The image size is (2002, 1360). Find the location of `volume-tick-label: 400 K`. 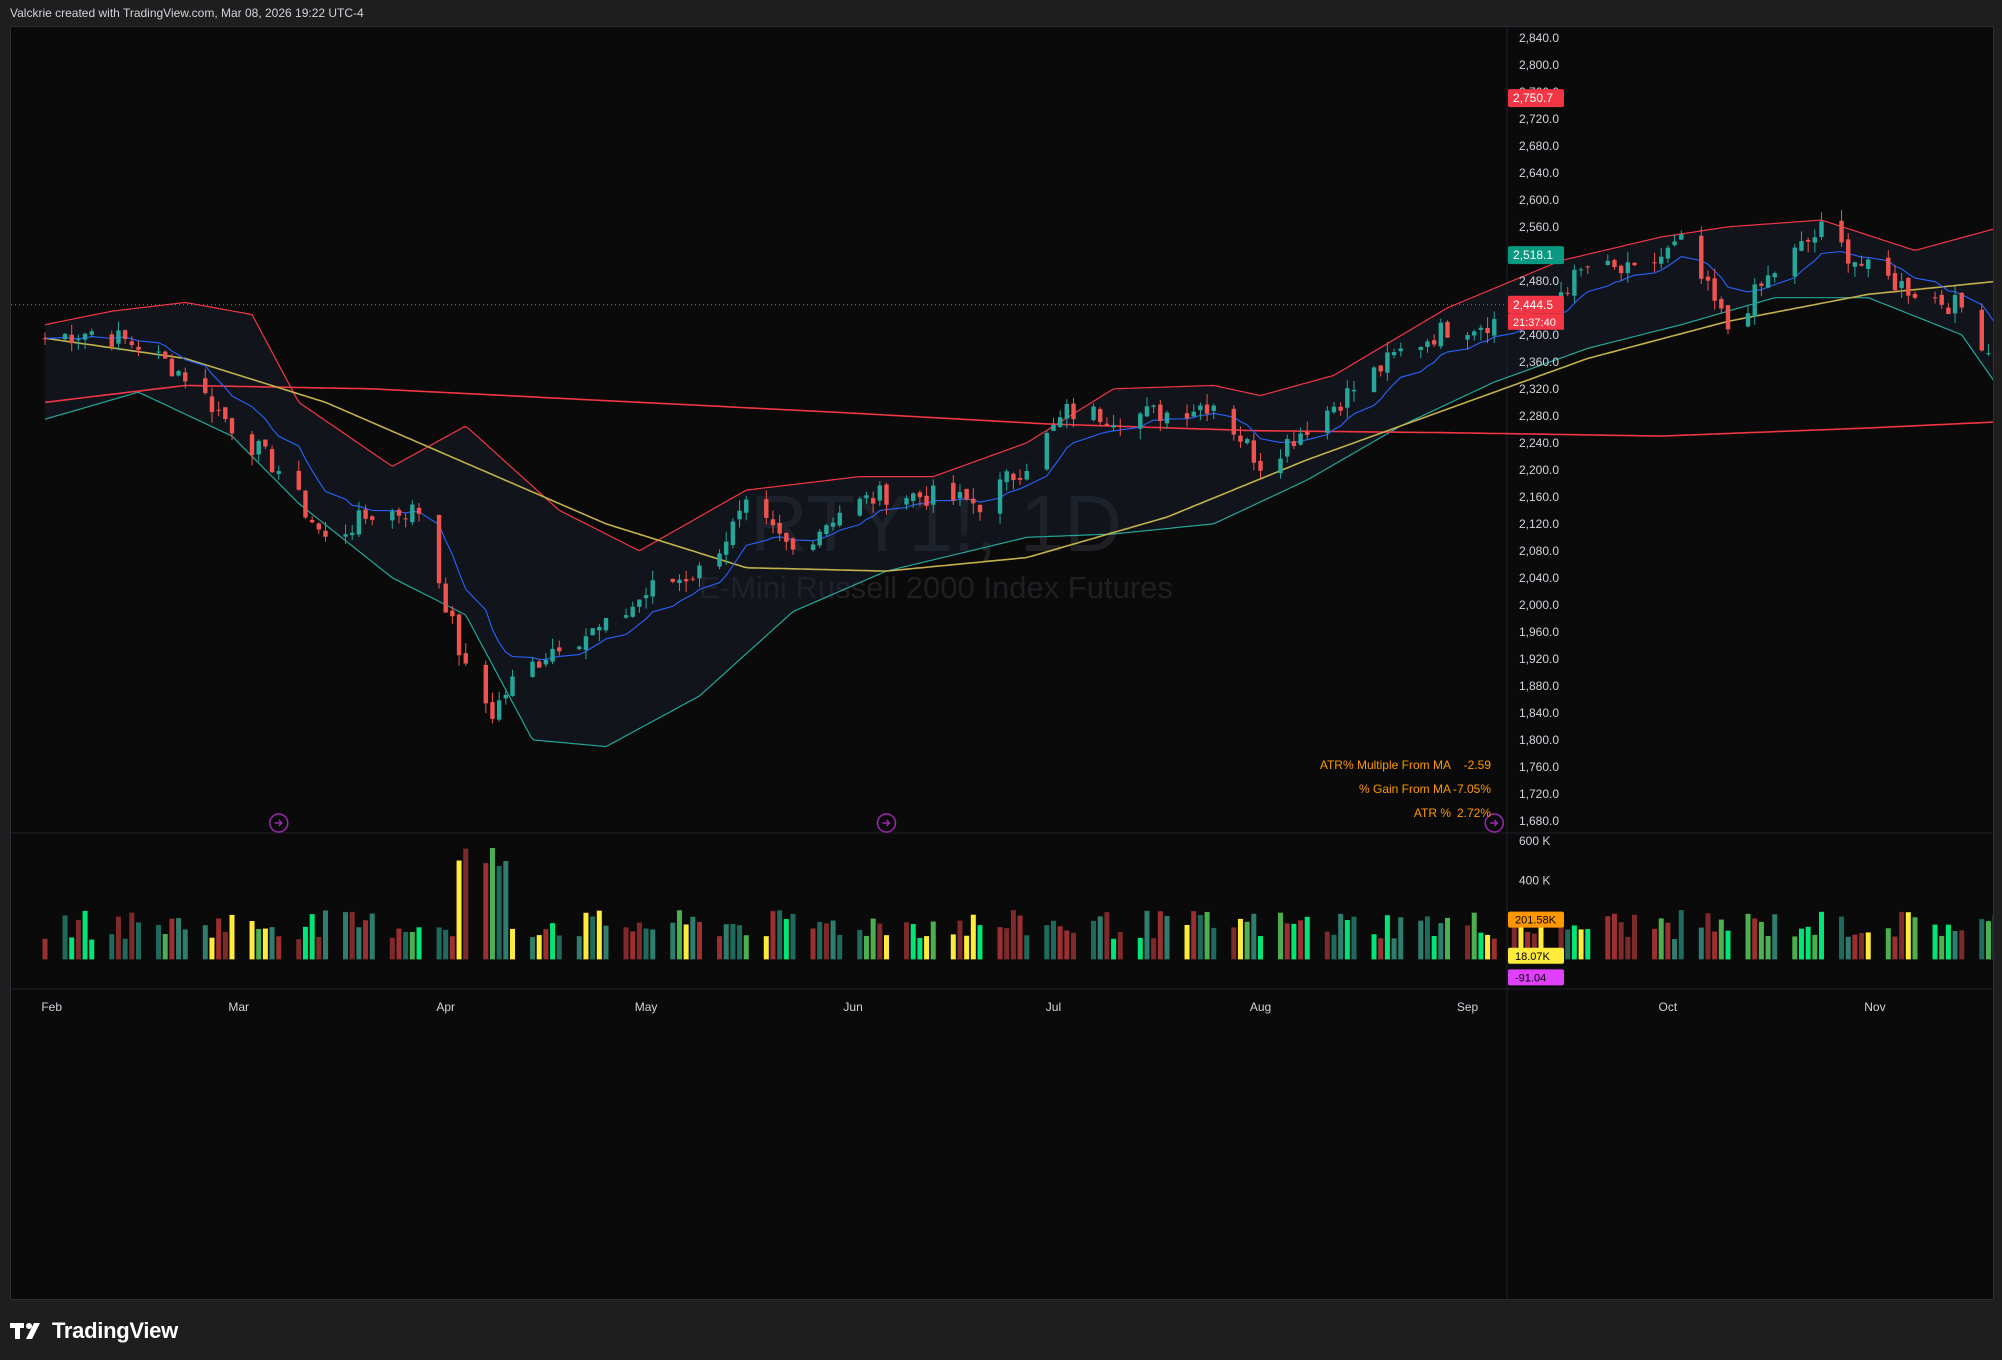

volume-tick-label: 400 K is located at coordinates (1534, 880).